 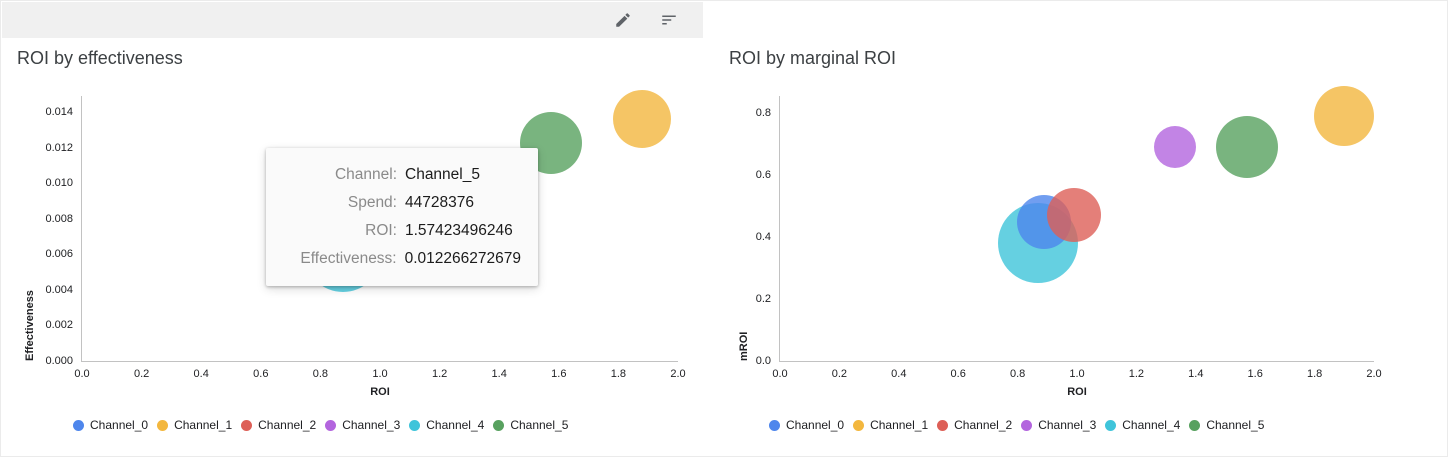 I want to click on y-tick-label: 0.8, so click(x=763, y=113).